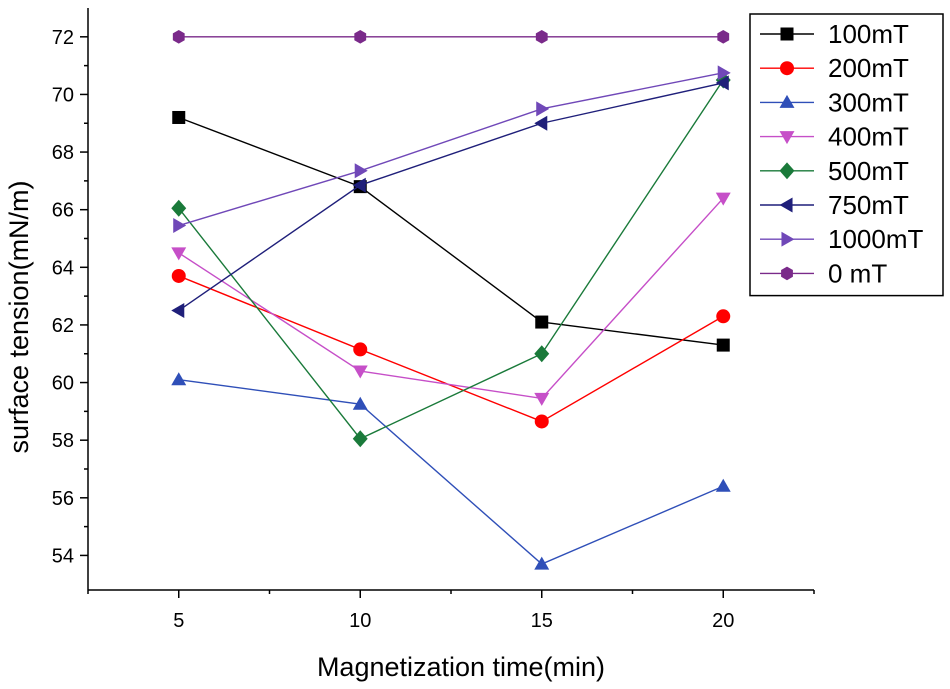  What do you see at coordinates (63, 95) in the screenshot?
I see `y-tick-label: 70` at bounding box center [63, 95].